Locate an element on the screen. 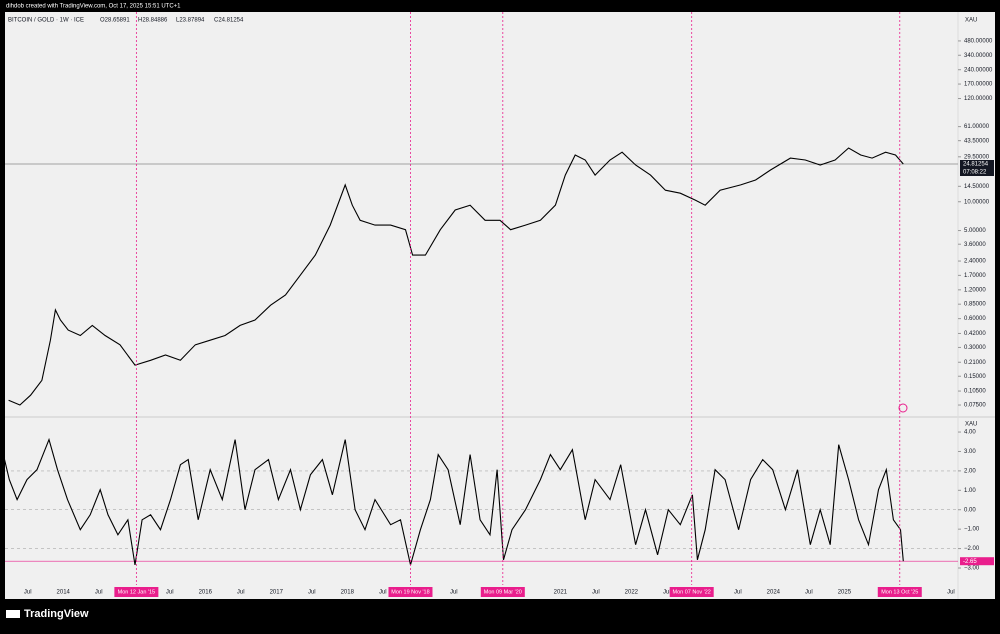 This screenshot has height=634, width=1000. y-tick-label: 0.60000 is located at coordinates (975, 319).